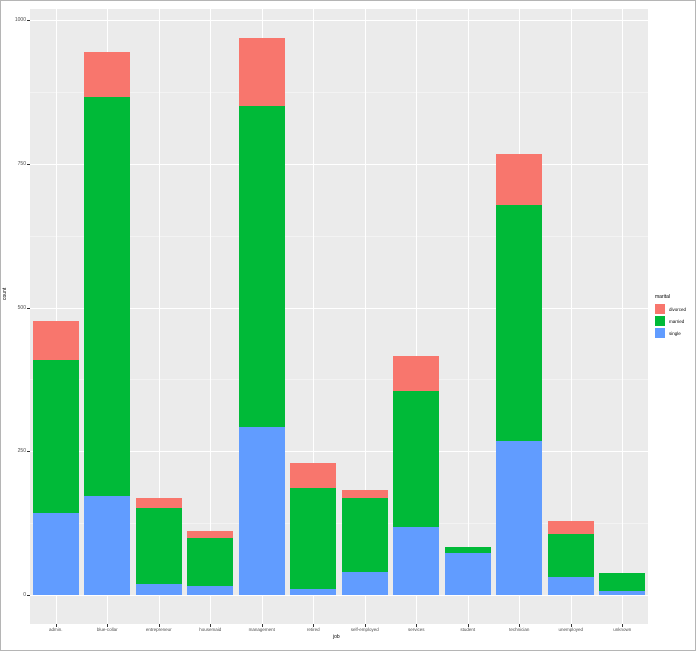 The height and width of the screenshot is (651, 696). I want to click on y-tick-label: 750, so click(21, 163).